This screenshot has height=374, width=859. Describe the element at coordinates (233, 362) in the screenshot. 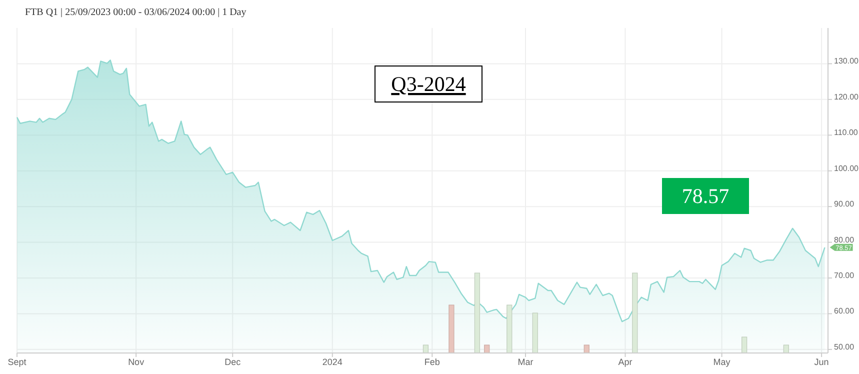

I see `x-tick-label: Dec` at that location.